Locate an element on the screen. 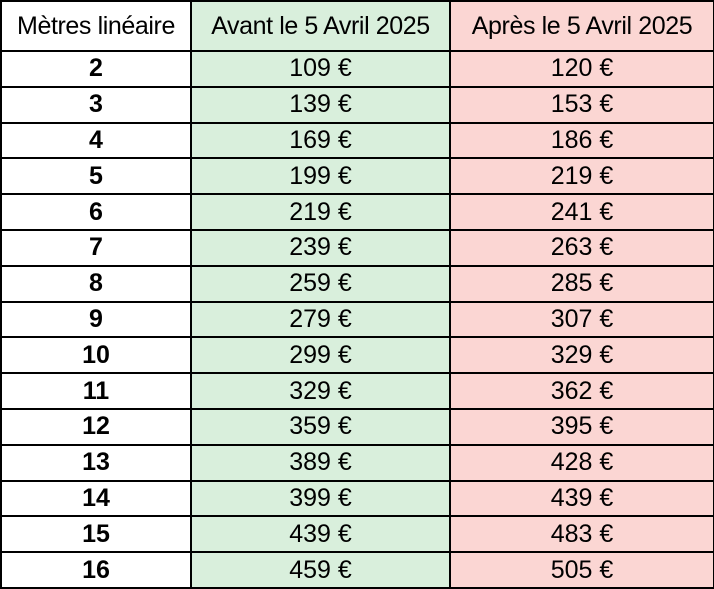 Image resolution: width=714 pixels, height=589 pixels. cell-meters: 11 is located at coordinates (96, 391).